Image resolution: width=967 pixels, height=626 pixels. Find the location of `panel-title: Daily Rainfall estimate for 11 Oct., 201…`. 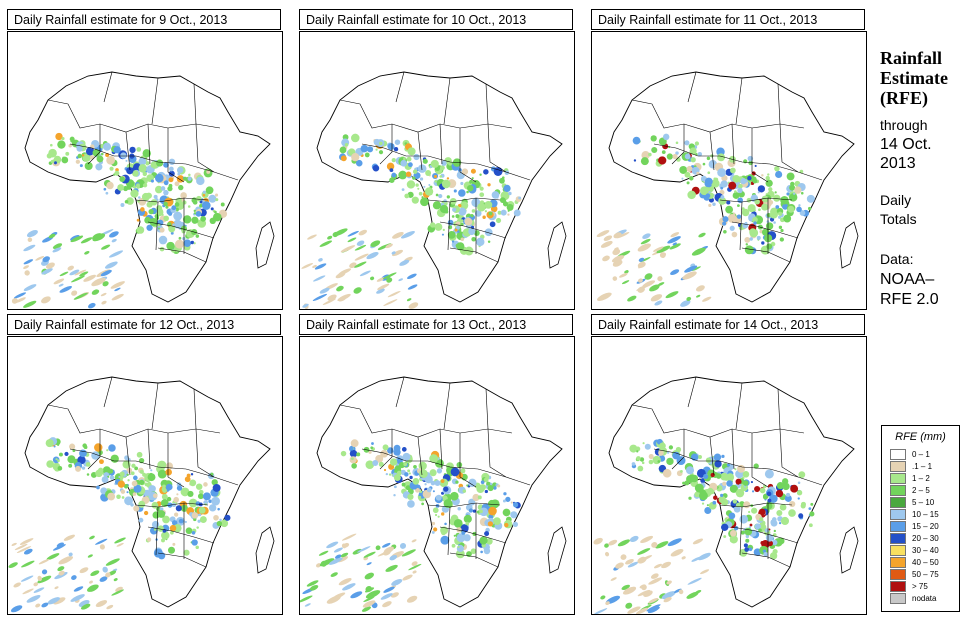

panel-title: Daily Rainfall estimate for 11 Oct., 201… is located at coordinates (728, 19).